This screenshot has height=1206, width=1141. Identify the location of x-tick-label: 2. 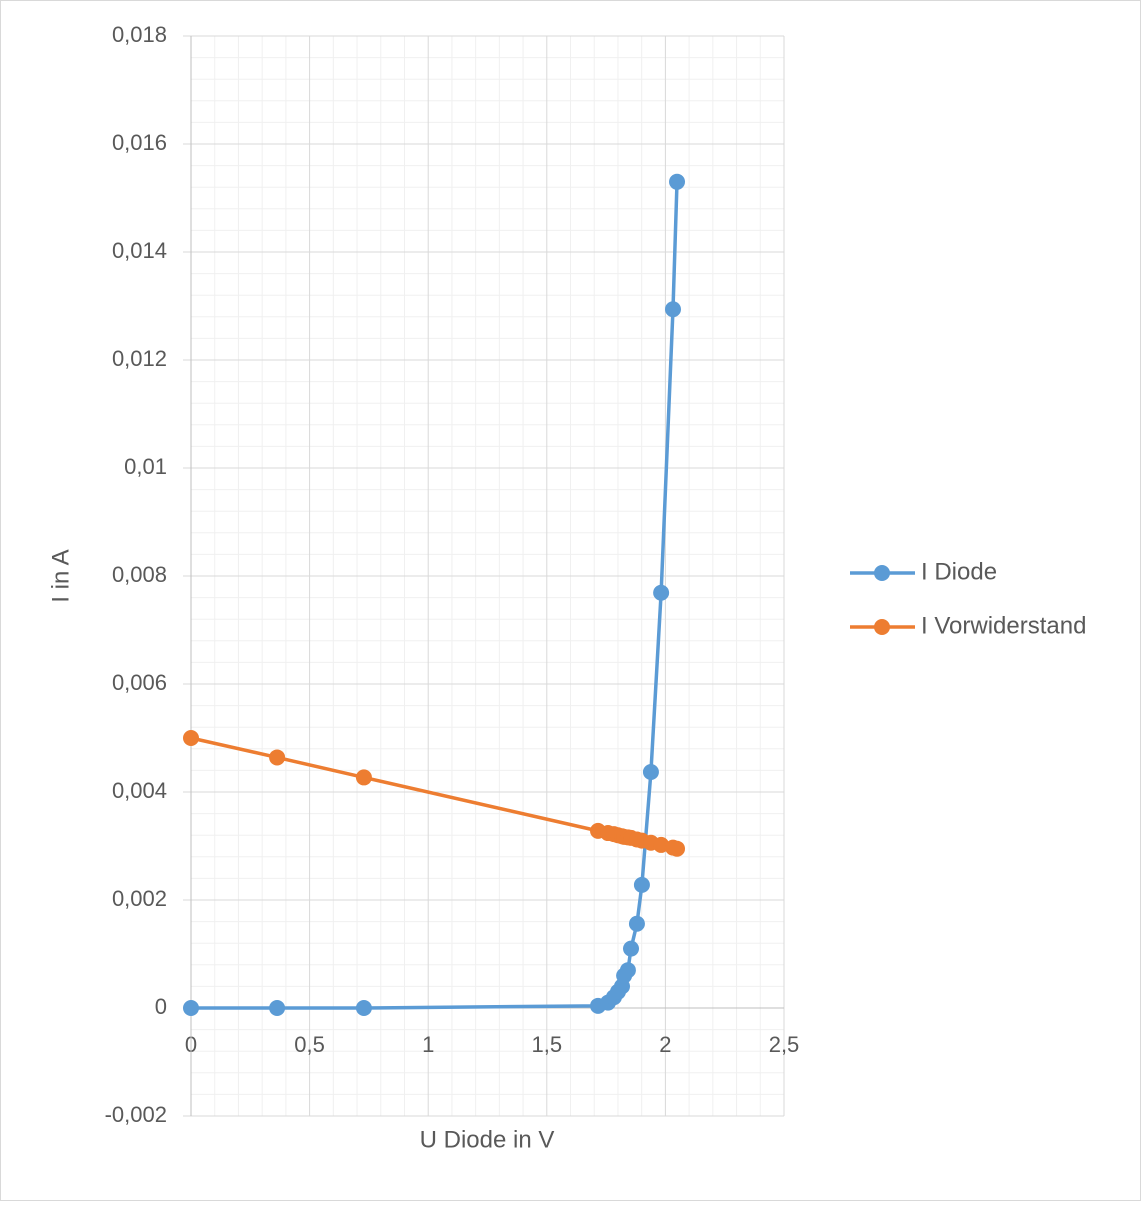
(665, 1044).